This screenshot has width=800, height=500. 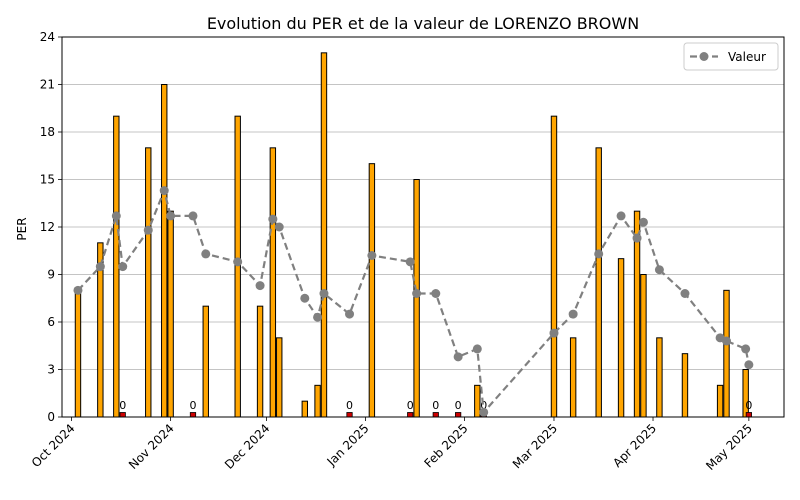 What do you see at coordinates (47, 180) in the screenshot?
I see `y-tick-label: 15` at bounding box center [47, 180].